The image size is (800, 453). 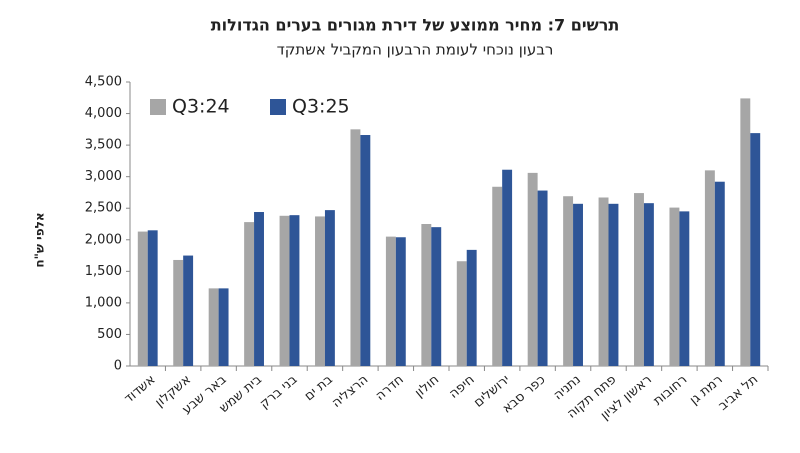 What do you see at coordinates (103, 145) in the screenshot?
I see `y-tick-label: 3,500` at bounding box center [103, 145].